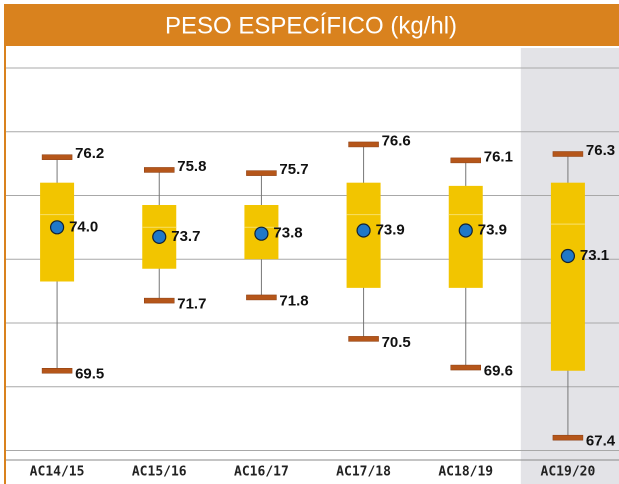 The height and width of the screenshot is (484, 619). Describe the element at coordinates (89, 374) in the screenshot. I see `min-label: 69.5` at that location.